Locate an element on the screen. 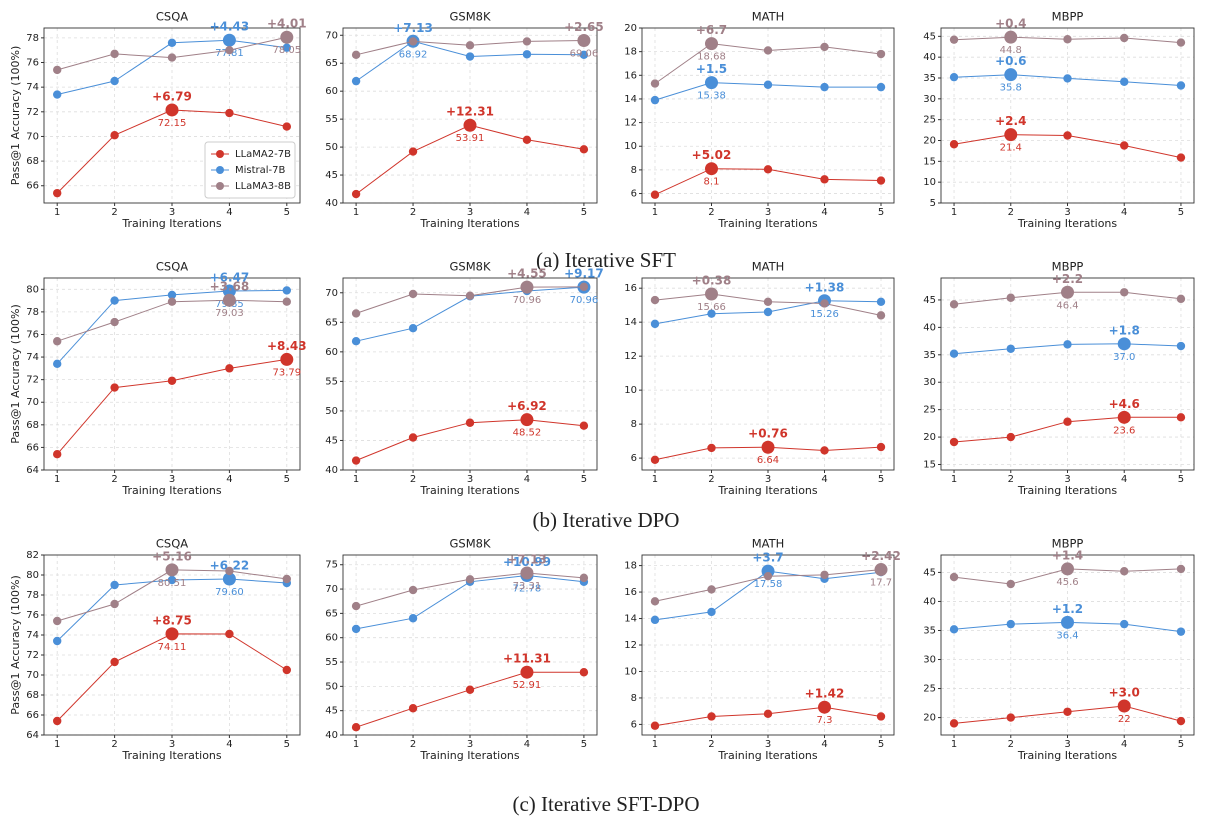  y-tick-label: 12 is located at coordinates (630, 123).